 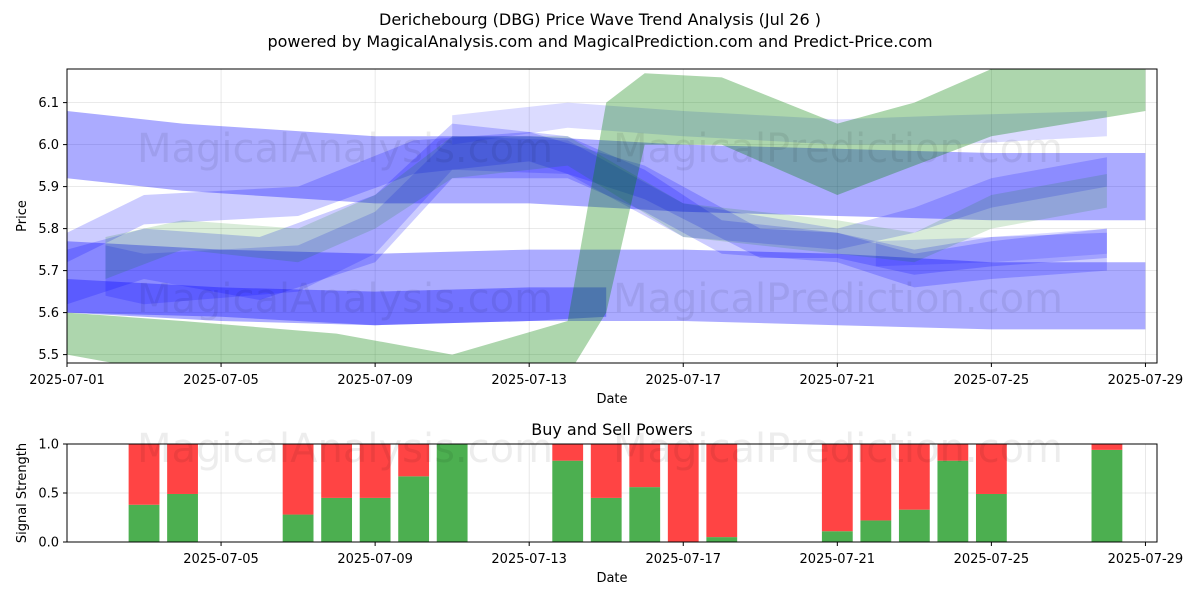 What do you see at coordinates (375, 559) in the screenshot?
I see `power-x-tick-label: 2025-07-09` at bounding box center [375, 559].